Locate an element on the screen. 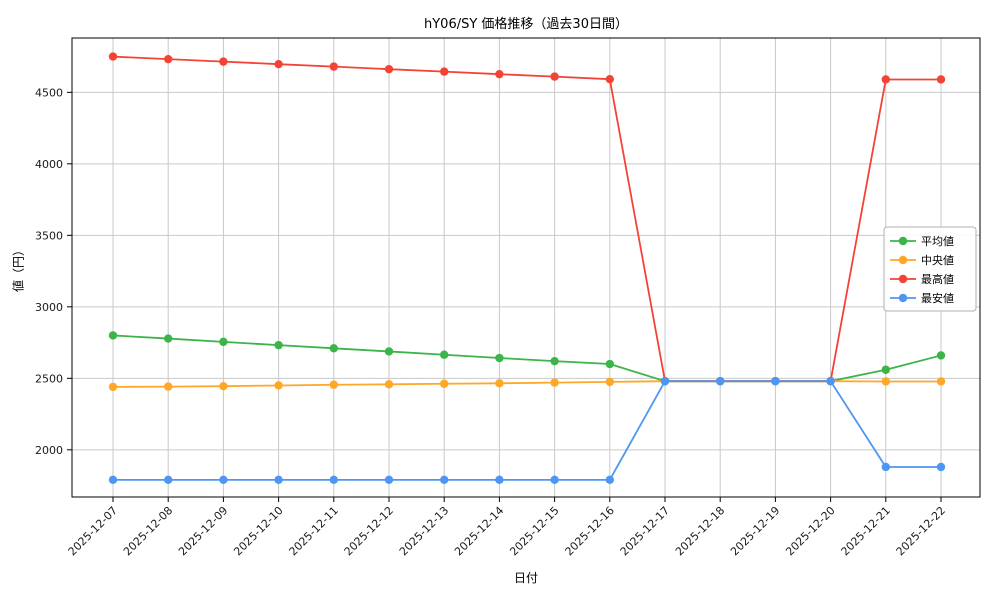 Image resolution: width=1000 pixels, height=600 pixels. x-tick-label: 2025-12-07 is located at coordinates (93, 531).